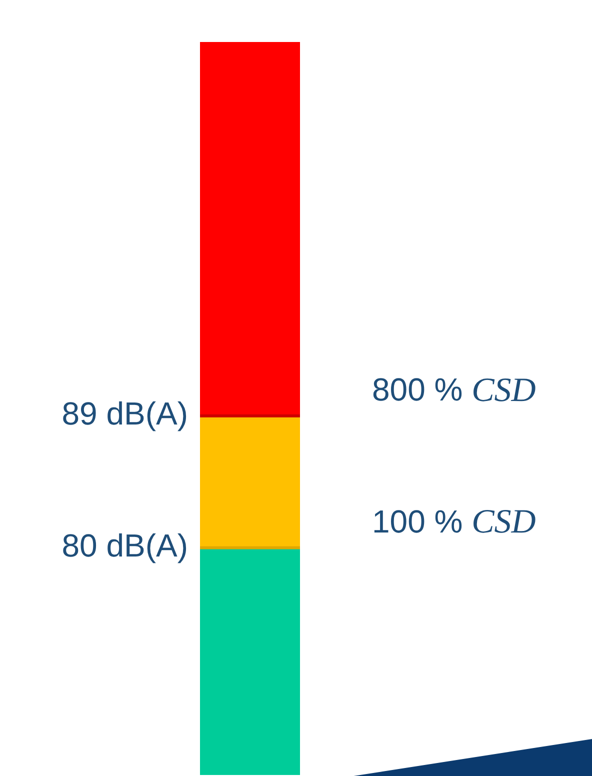 The image size is (592, 776). What do you see at coordinates (454, 390) in the screenshot?
I see `text: 800 % CSD` at bounding box center [454, 390].